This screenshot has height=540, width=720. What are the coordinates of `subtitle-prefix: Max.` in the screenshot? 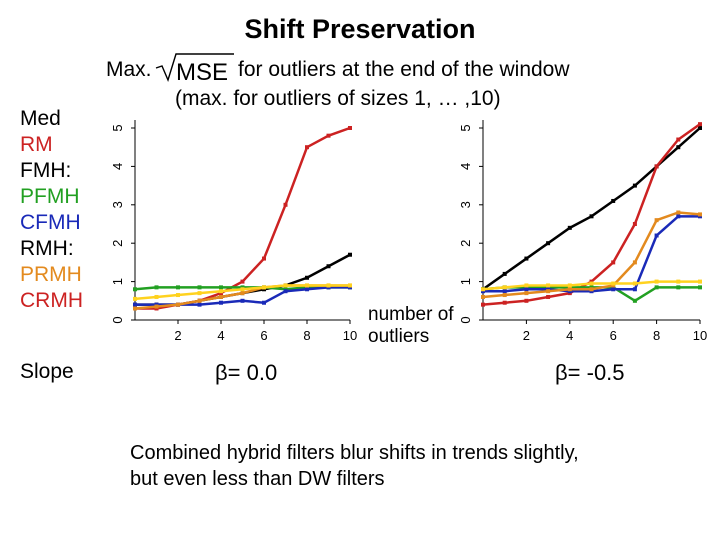 It's located at (129, 69).